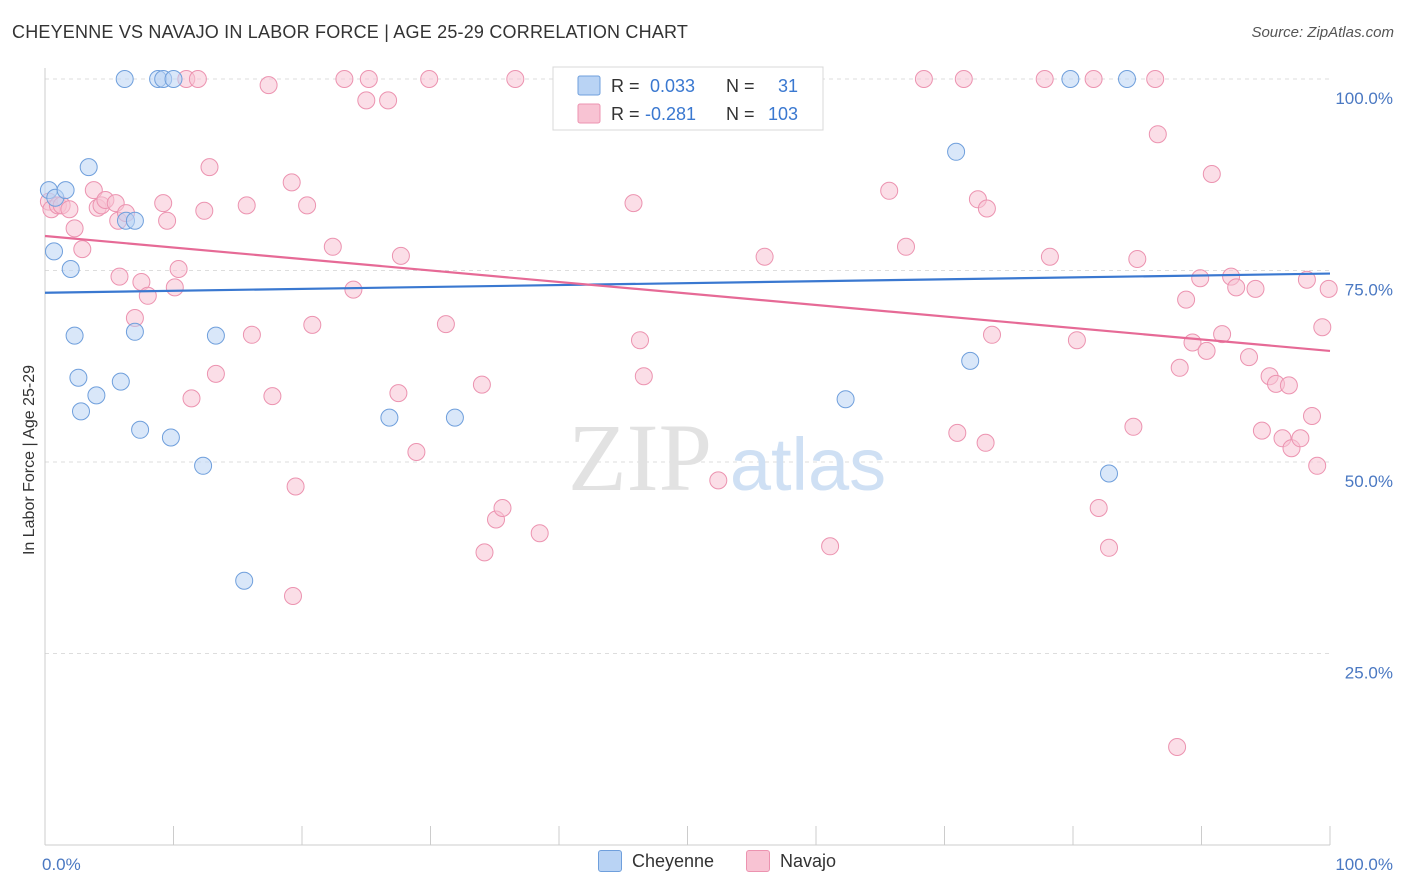  What do you see at coordinates (1364, 864) in the screenshot?
I see `x-tick-label-max: 100.0%` at bounding box center [1364, 864].